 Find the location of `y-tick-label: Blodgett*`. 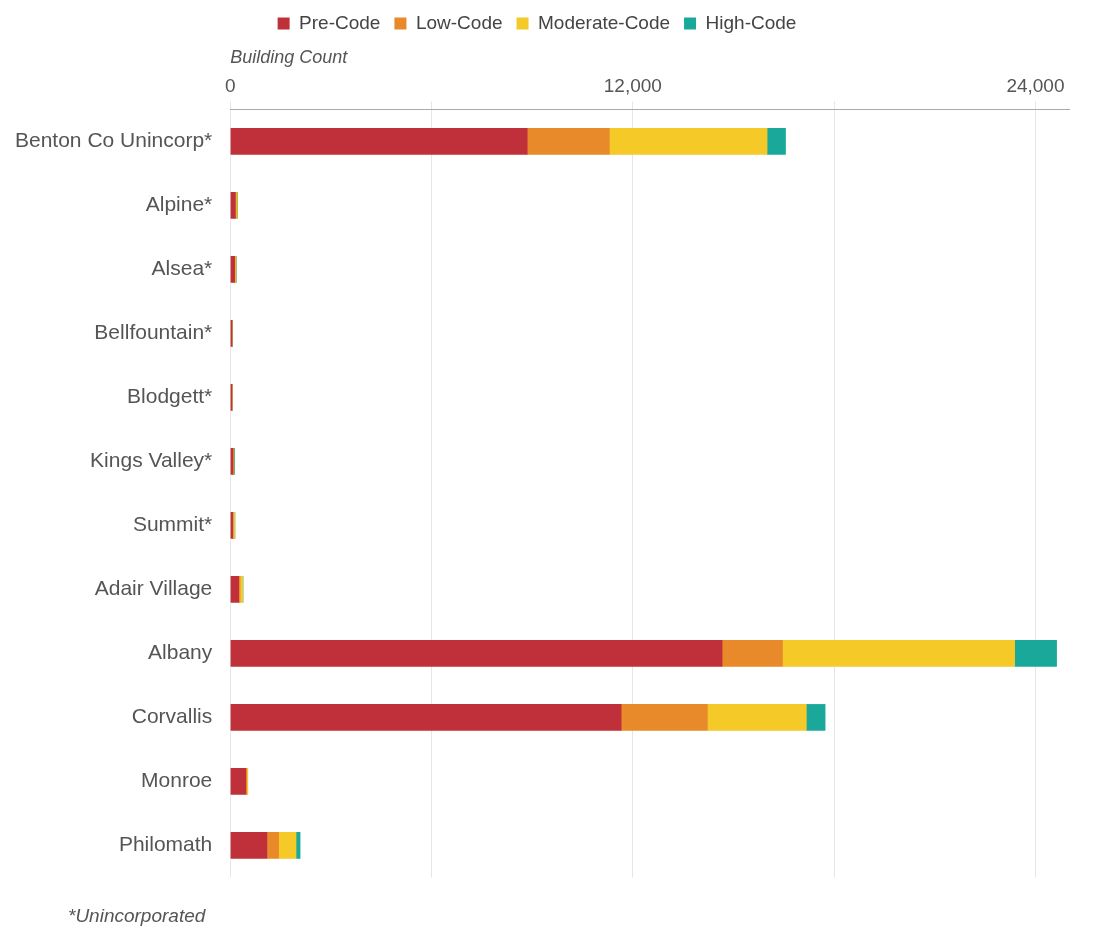

y-tick-label: Blodgett* is located at coordinates (170, 396).